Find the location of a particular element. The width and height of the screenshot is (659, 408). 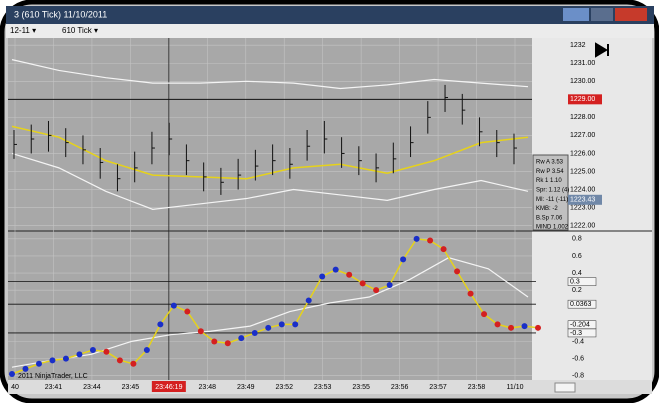

info-box is located at coordinates (550, 192).